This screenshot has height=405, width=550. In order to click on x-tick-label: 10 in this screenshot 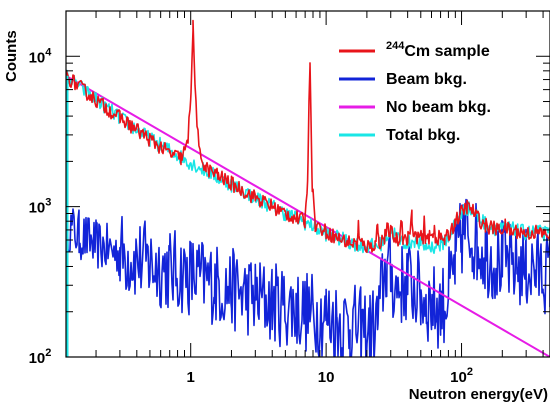, I will do `click(326, 377)`.